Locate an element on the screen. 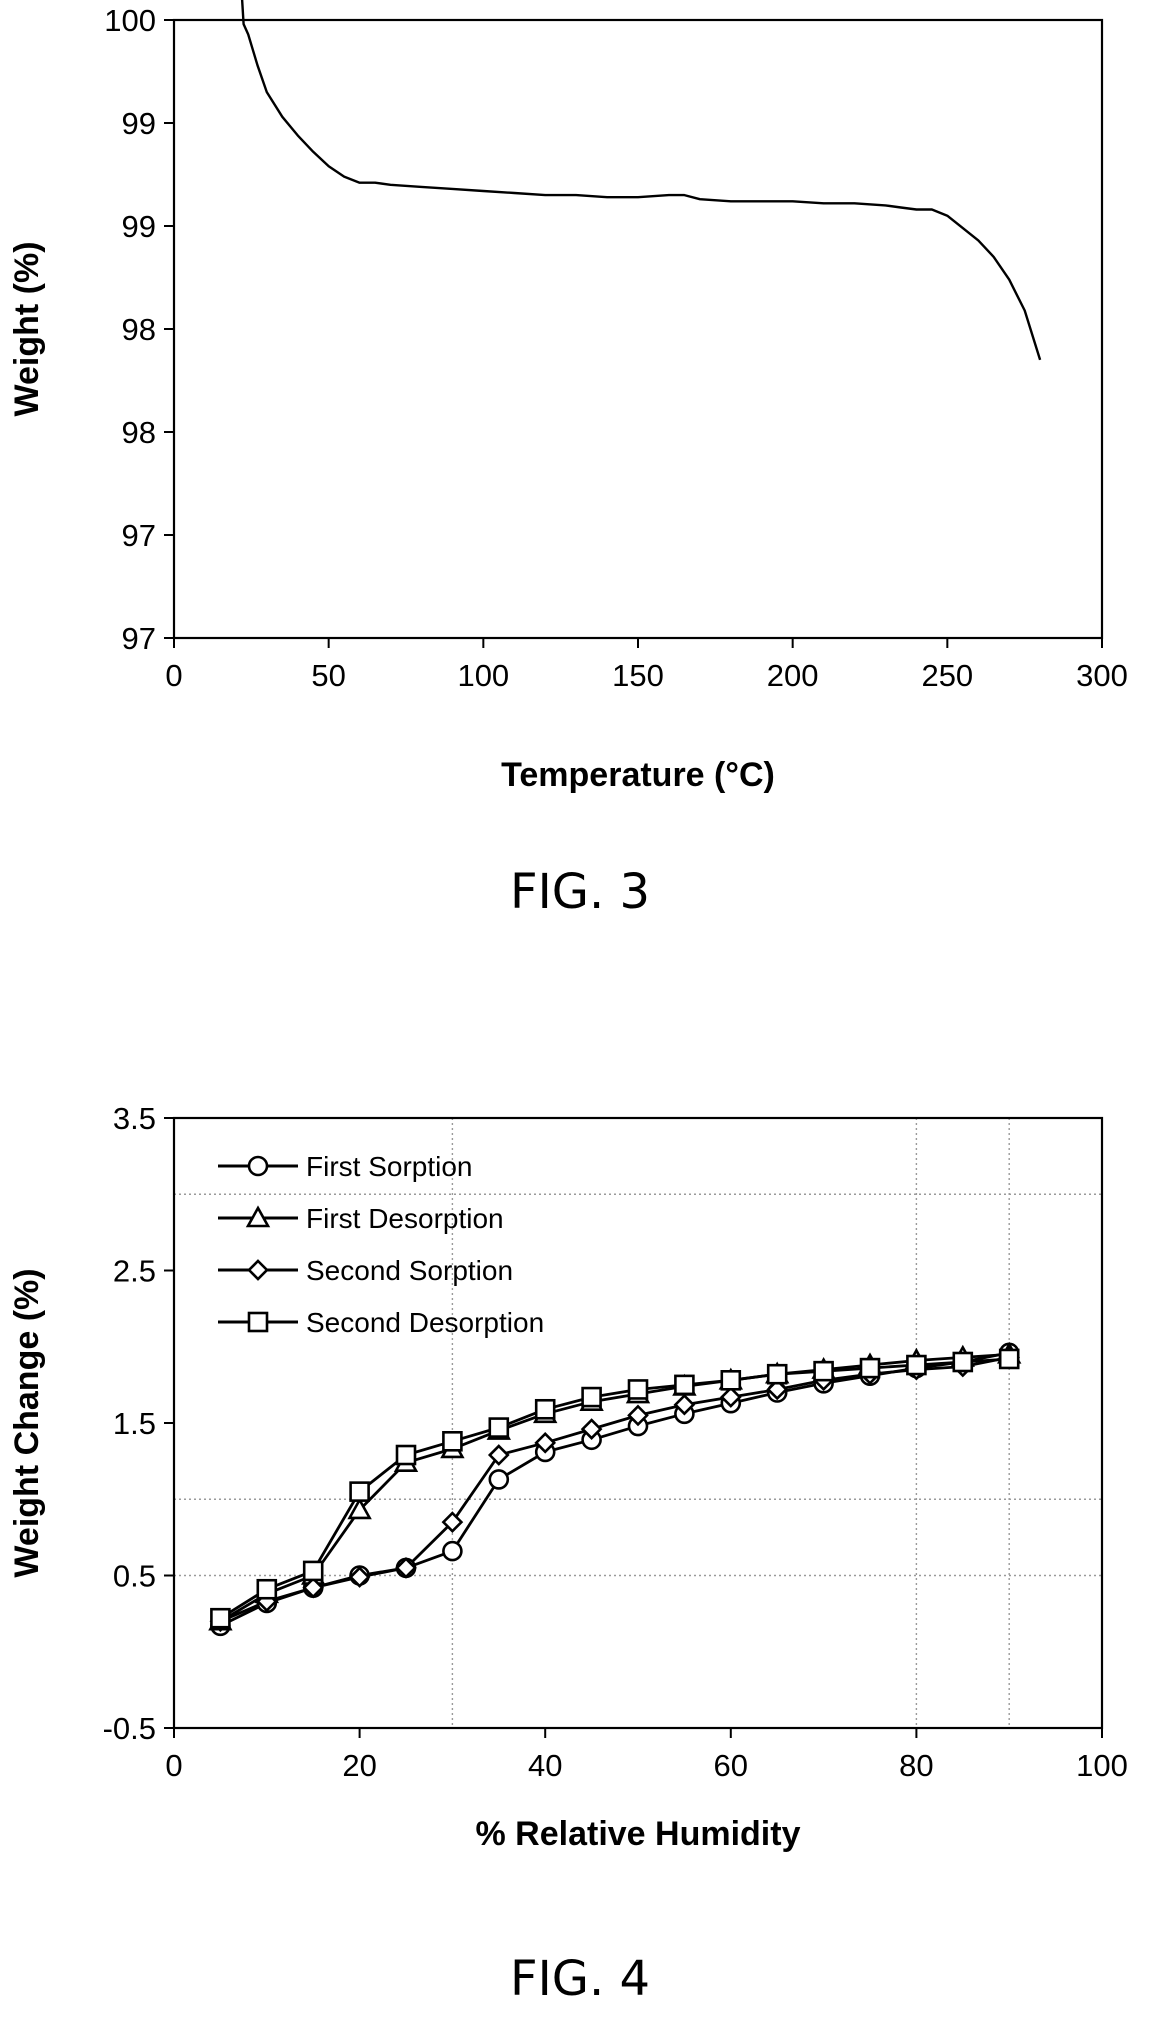 The image size is (1161, 2025). fig4-y-tick-label: 3.5 is located at coordinates (134, 1118).